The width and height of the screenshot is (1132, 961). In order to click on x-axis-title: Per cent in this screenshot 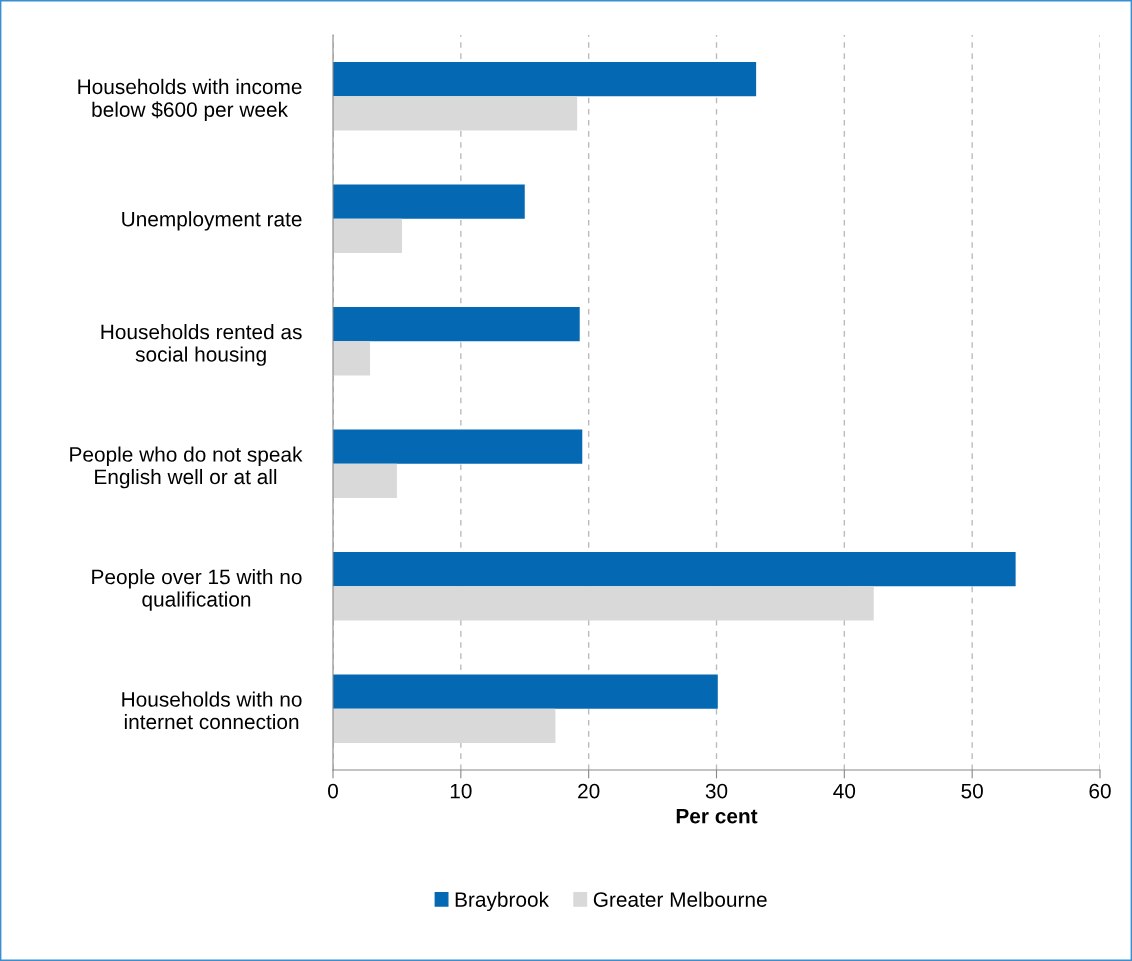, I will do `click(717, 816)`.